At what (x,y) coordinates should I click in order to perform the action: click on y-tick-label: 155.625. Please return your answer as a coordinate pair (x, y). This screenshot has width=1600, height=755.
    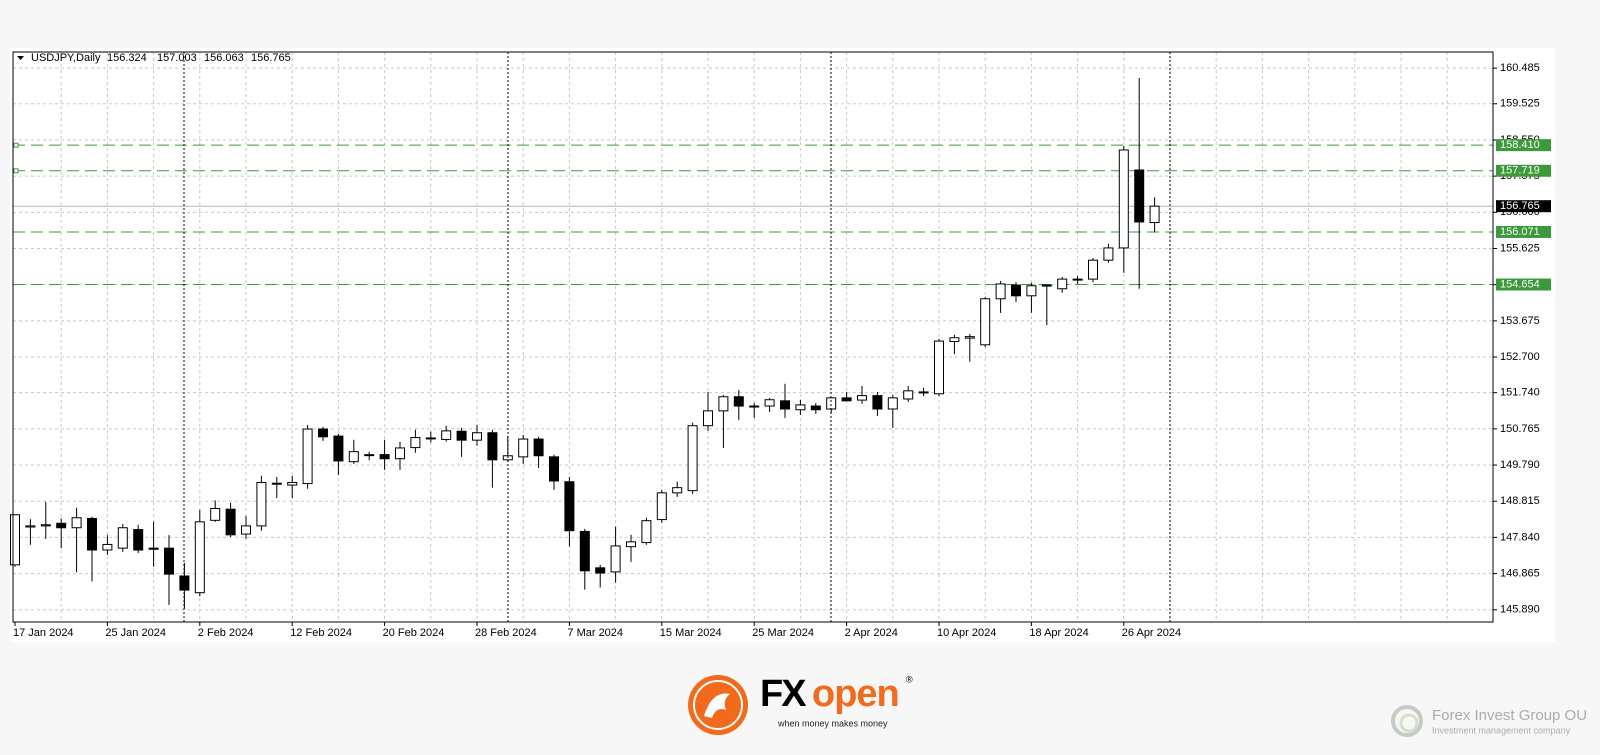
    Looking at the image, I should click on (1520, 248).